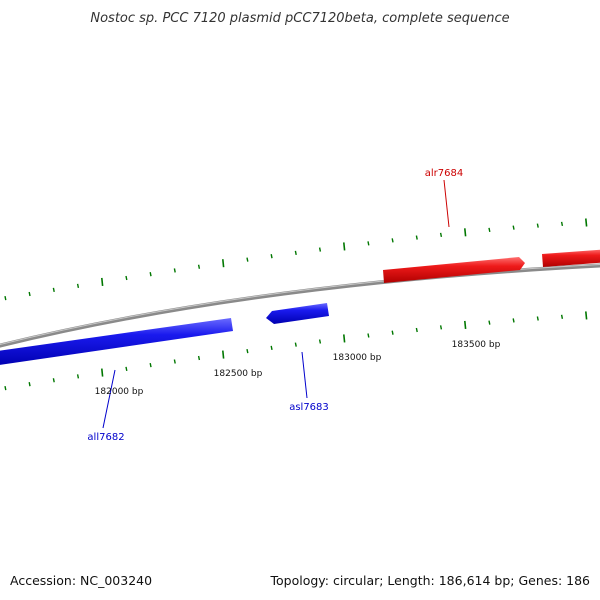 The height and width of the screenshot is (600, 600). What do you see at coordinates (238, 374) in the screenshot?
I see `ruler-label-182500: 182500 bp` at bounding box center [238, 374].